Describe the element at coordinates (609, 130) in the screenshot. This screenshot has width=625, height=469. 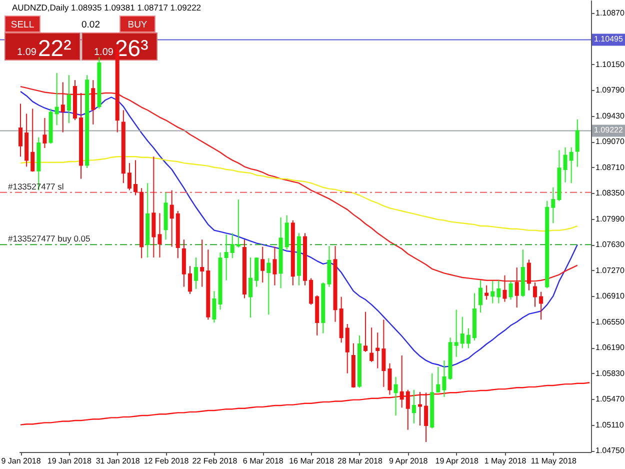
I see `ref-line-label: 1.09222` at that location.